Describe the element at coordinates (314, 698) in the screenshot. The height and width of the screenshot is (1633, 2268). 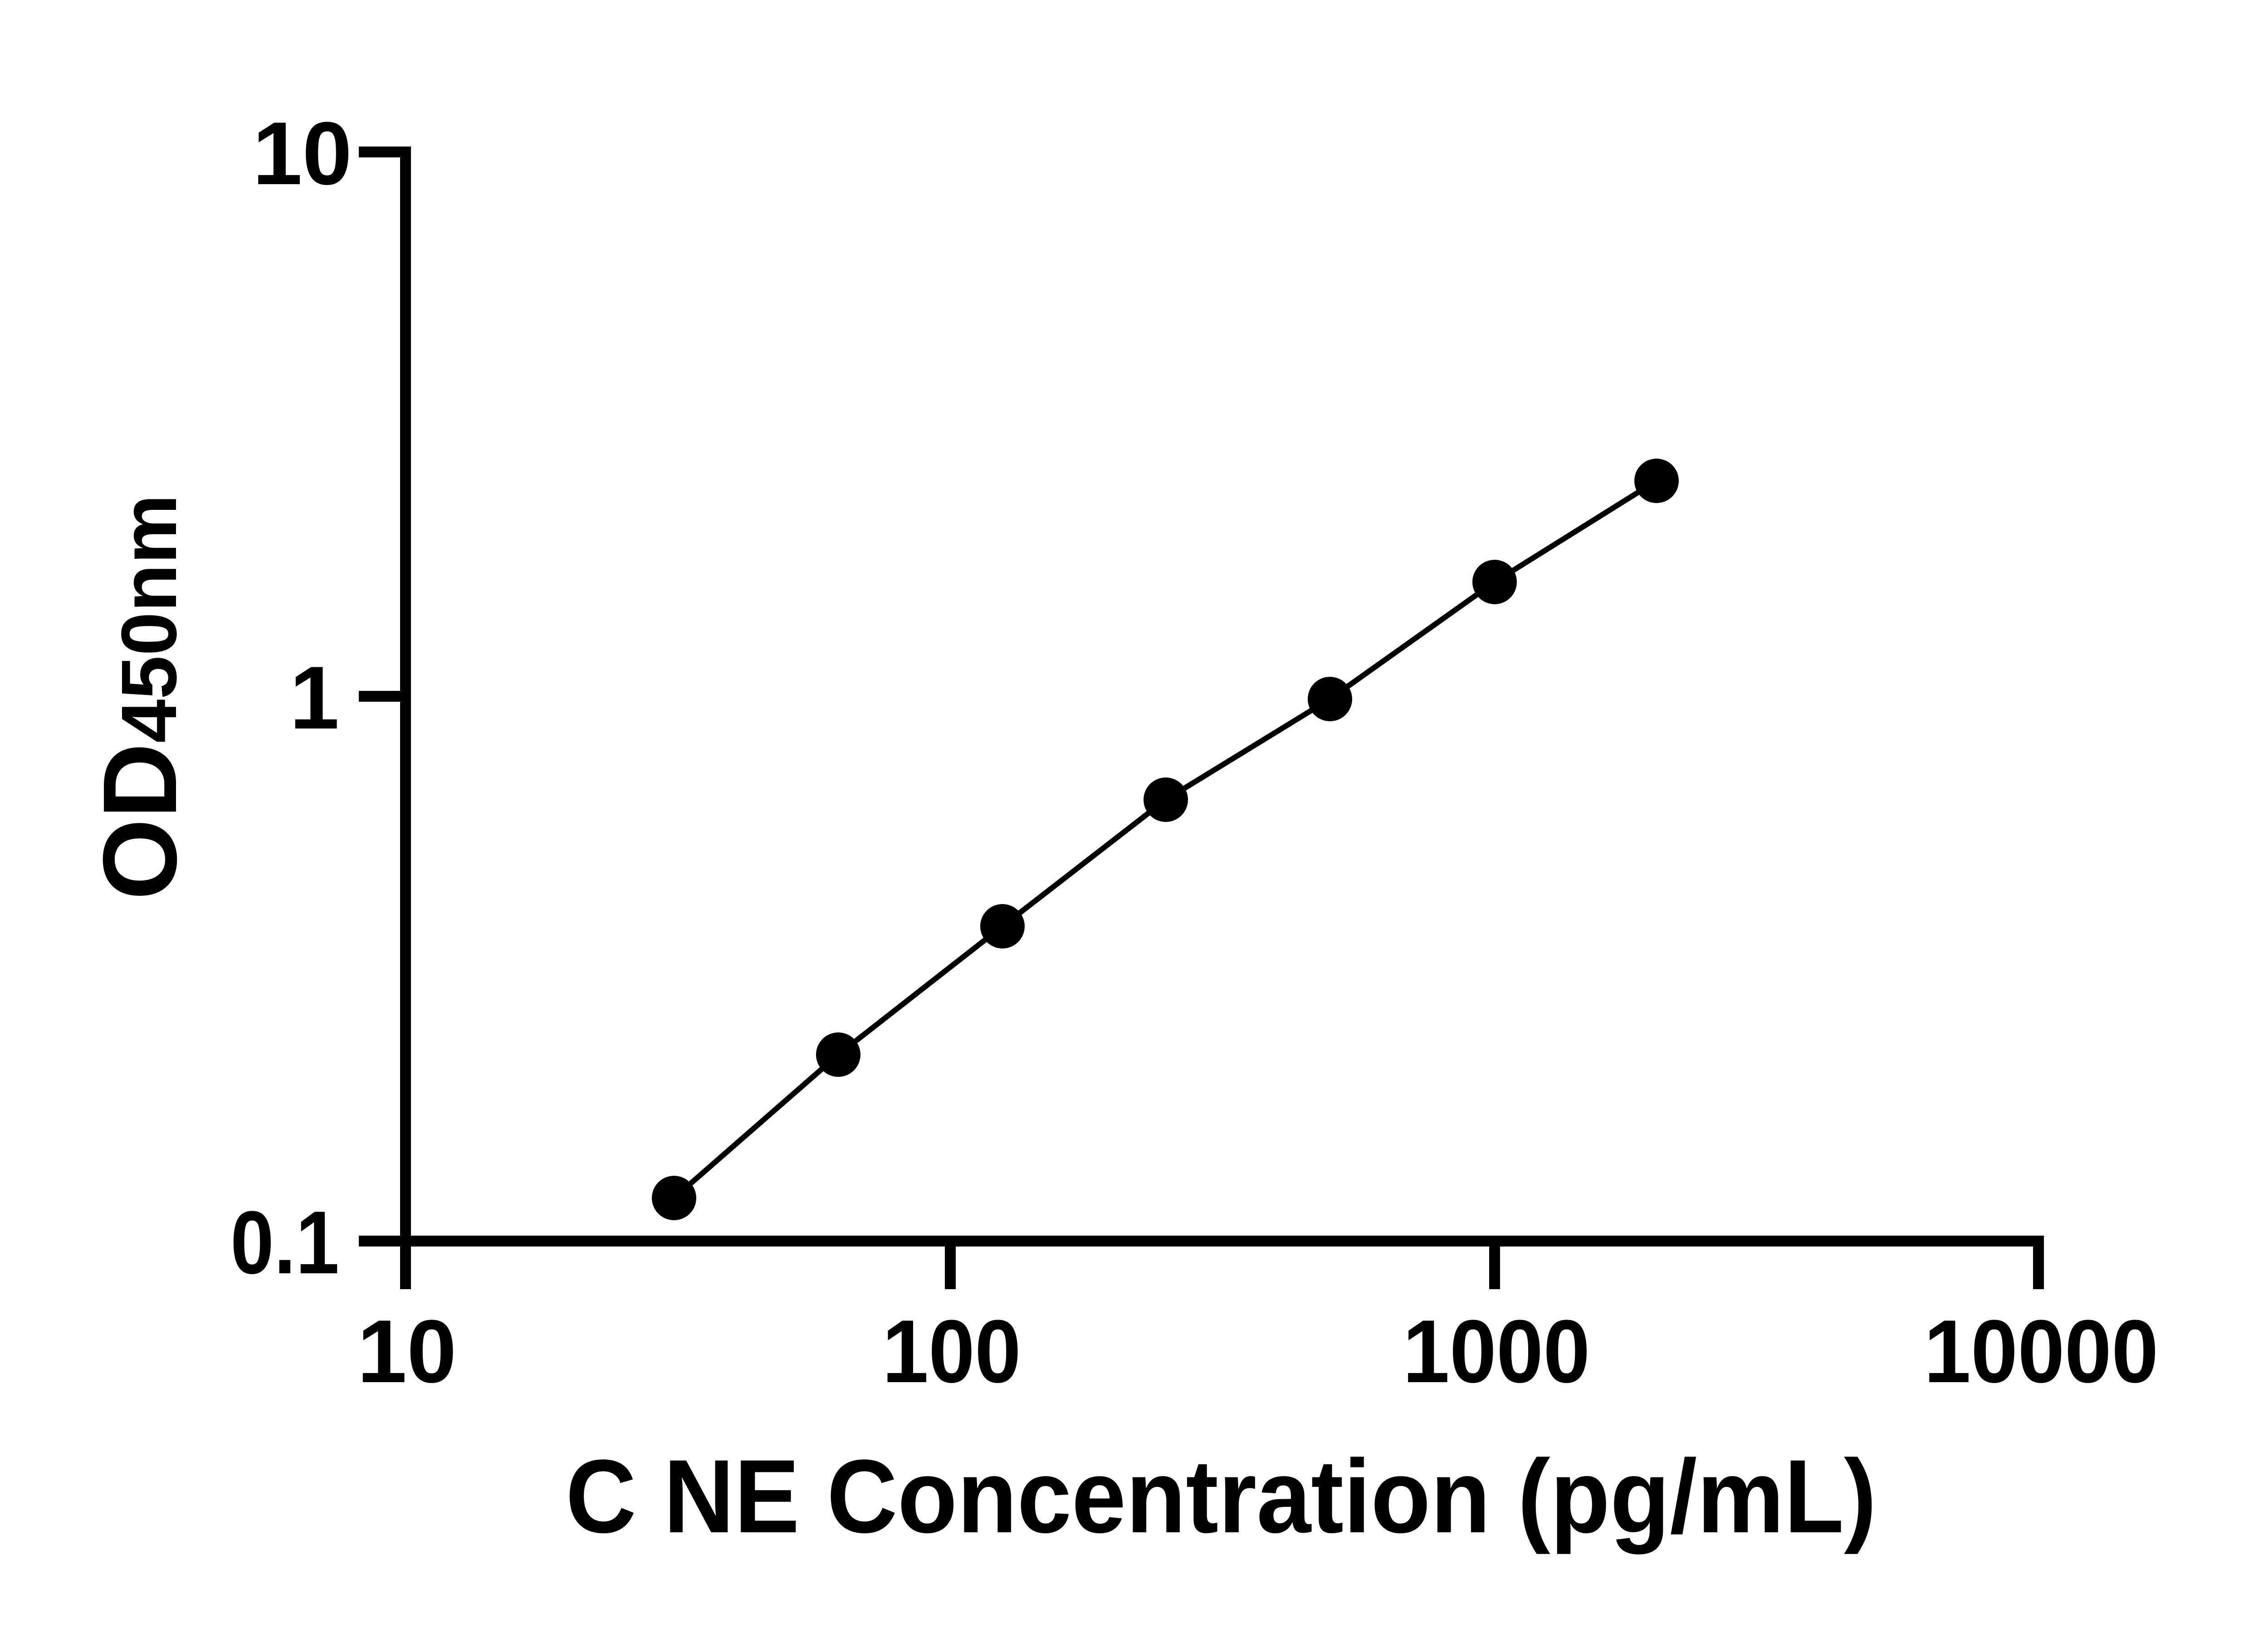
I see `svg-text: 1` at that location.